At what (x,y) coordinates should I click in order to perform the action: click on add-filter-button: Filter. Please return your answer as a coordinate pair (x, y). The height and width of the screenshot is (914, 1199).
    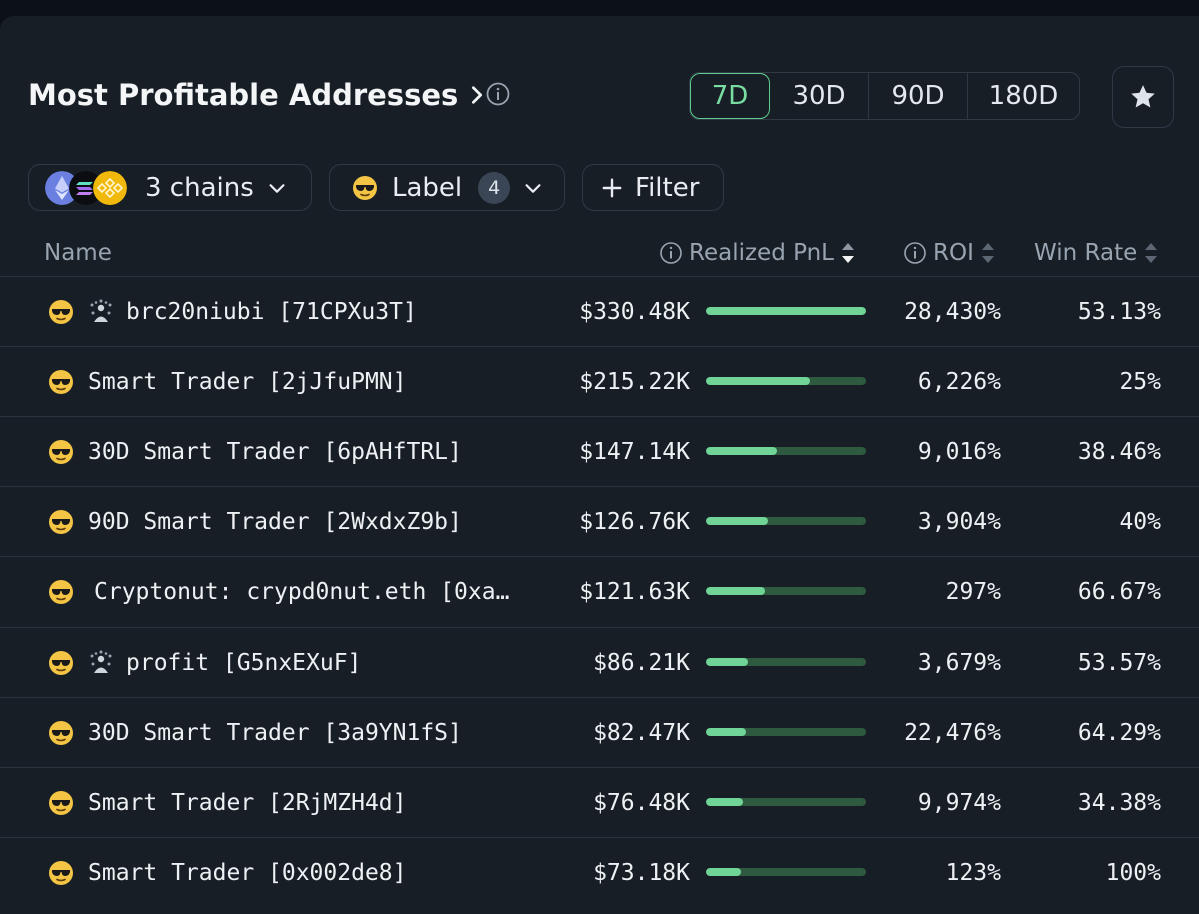
    Looking at the image, I should click on (653, 187).